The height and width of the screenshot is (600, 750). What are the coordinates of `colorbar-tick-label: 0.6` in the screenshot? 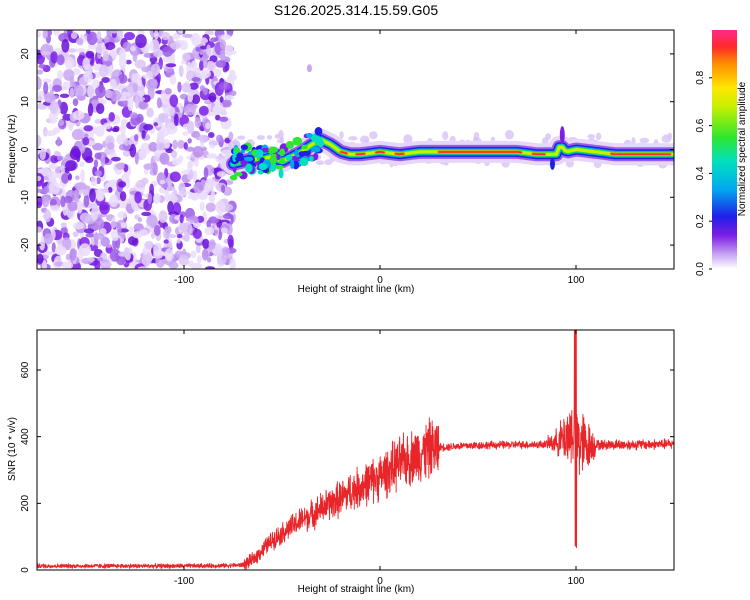 It's located at (700, 125).